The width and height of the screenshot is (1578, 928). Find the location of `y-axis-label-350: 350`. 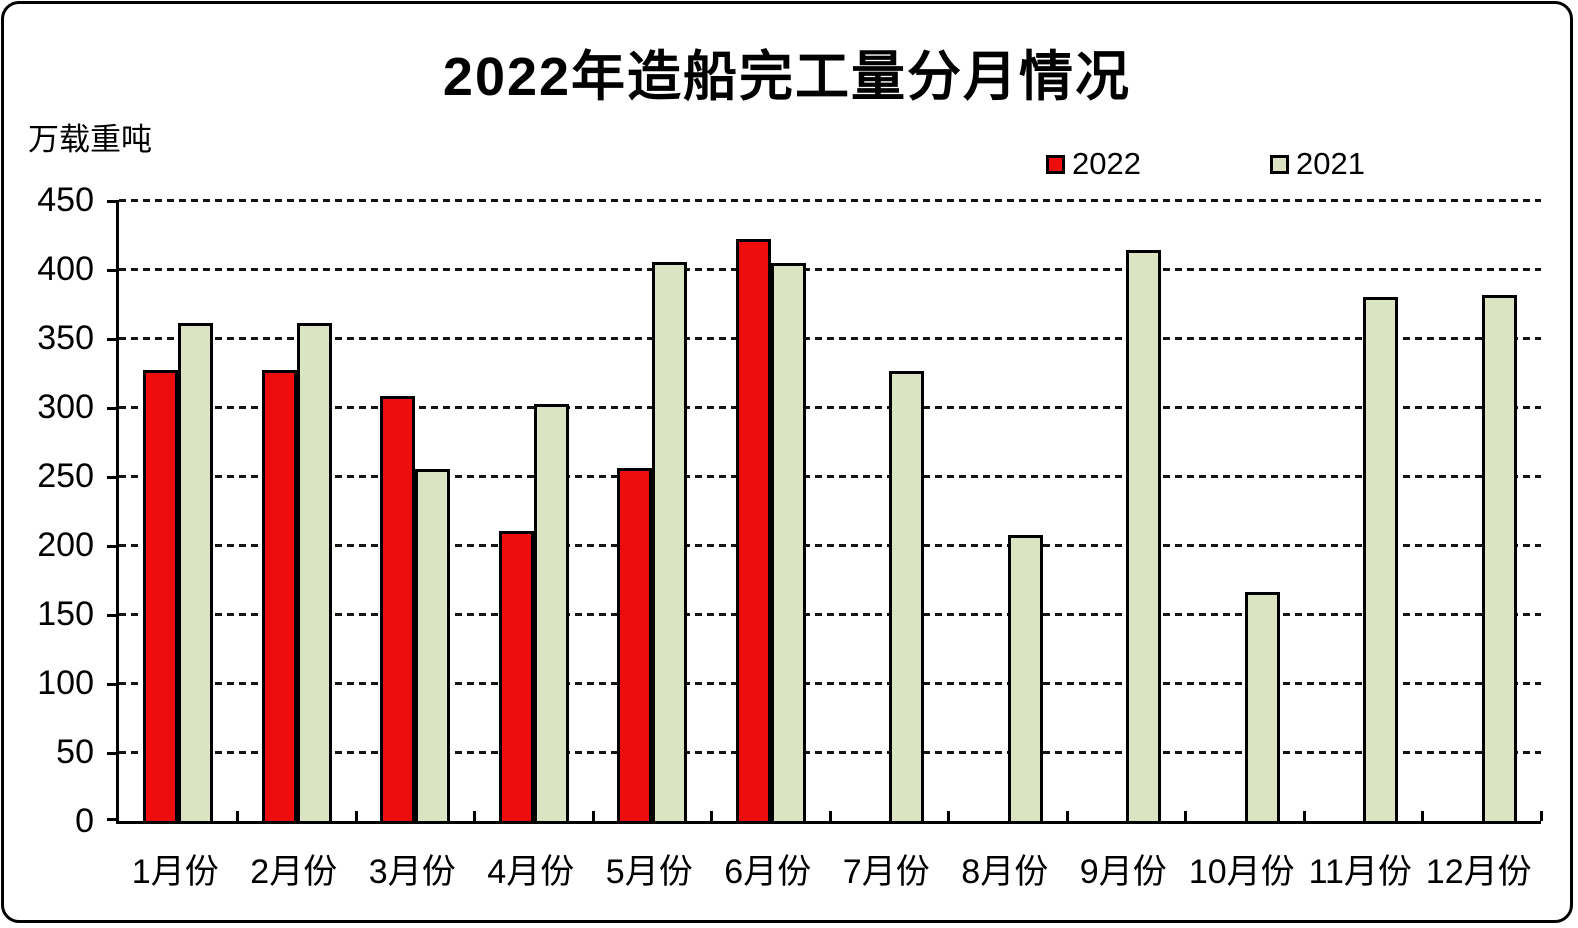

y-axis-label-350: 350 is located at coordinates (65, 338).